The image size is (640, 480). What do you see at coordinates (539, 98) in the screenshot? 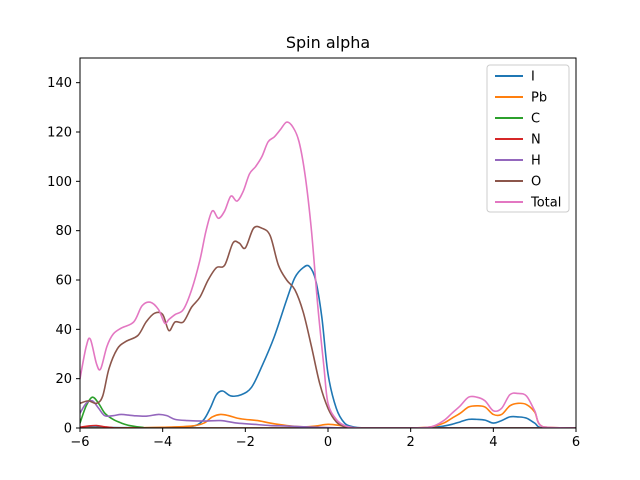
I see `legend-label-pb: Pb` at bounding box center [539, 98].